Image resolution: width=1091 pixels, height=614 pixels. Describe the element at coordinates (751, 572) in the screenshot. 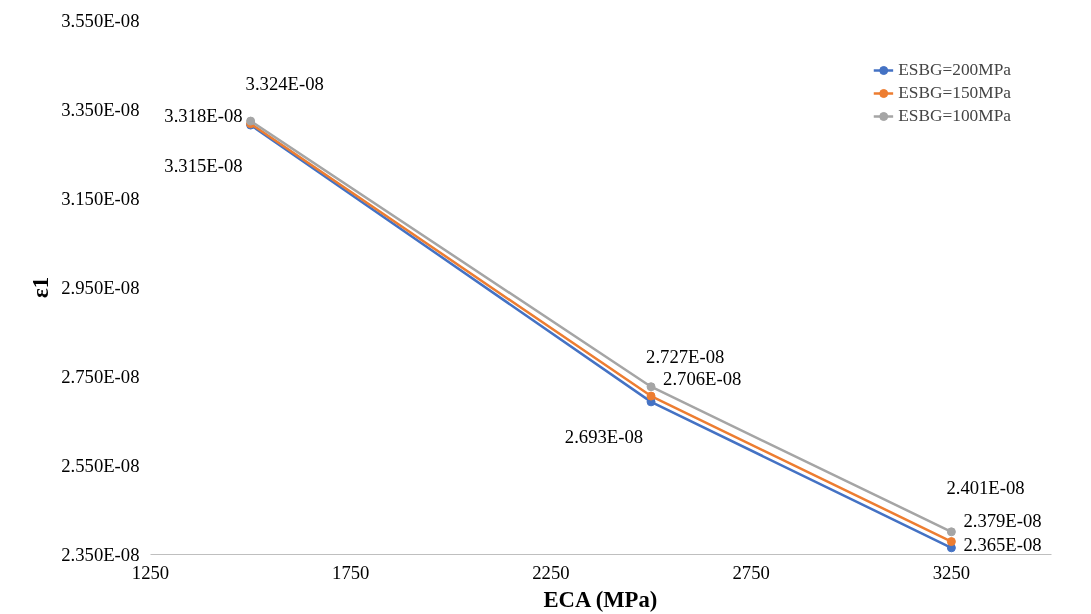

I see `x-tick-label: 2750` at that location.